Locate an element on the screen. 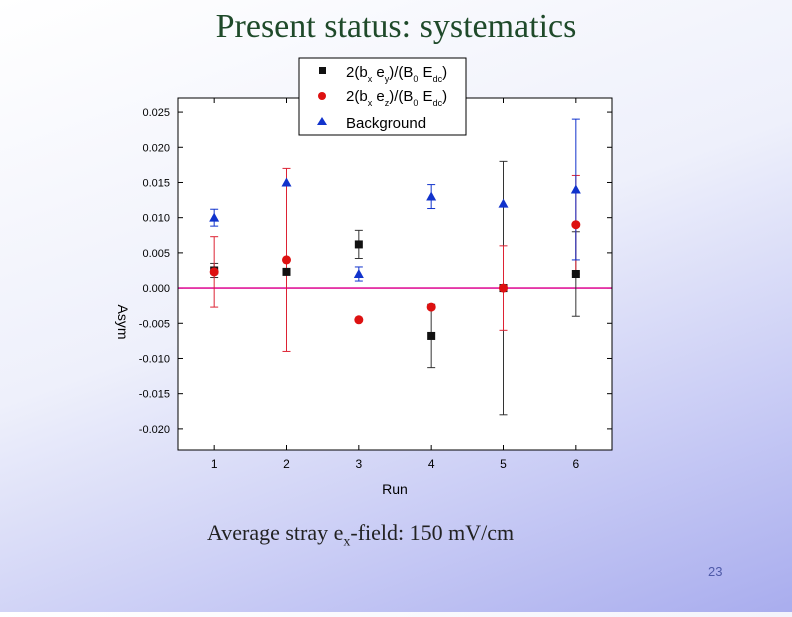  legend-marker-circle is located at coordinates (322, 96).